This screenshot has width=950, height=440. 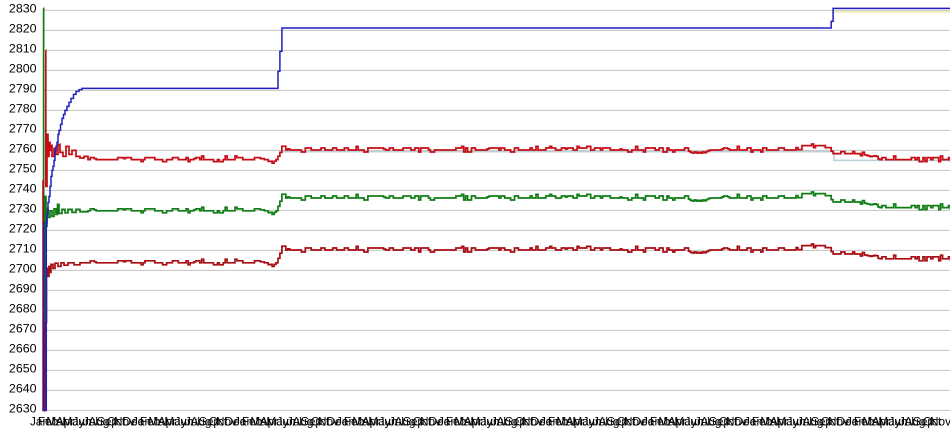 What do you see at coordinates (23, 229) in the screenshot?
I see `svg-text: 2720` at bounding box center [23, 229].